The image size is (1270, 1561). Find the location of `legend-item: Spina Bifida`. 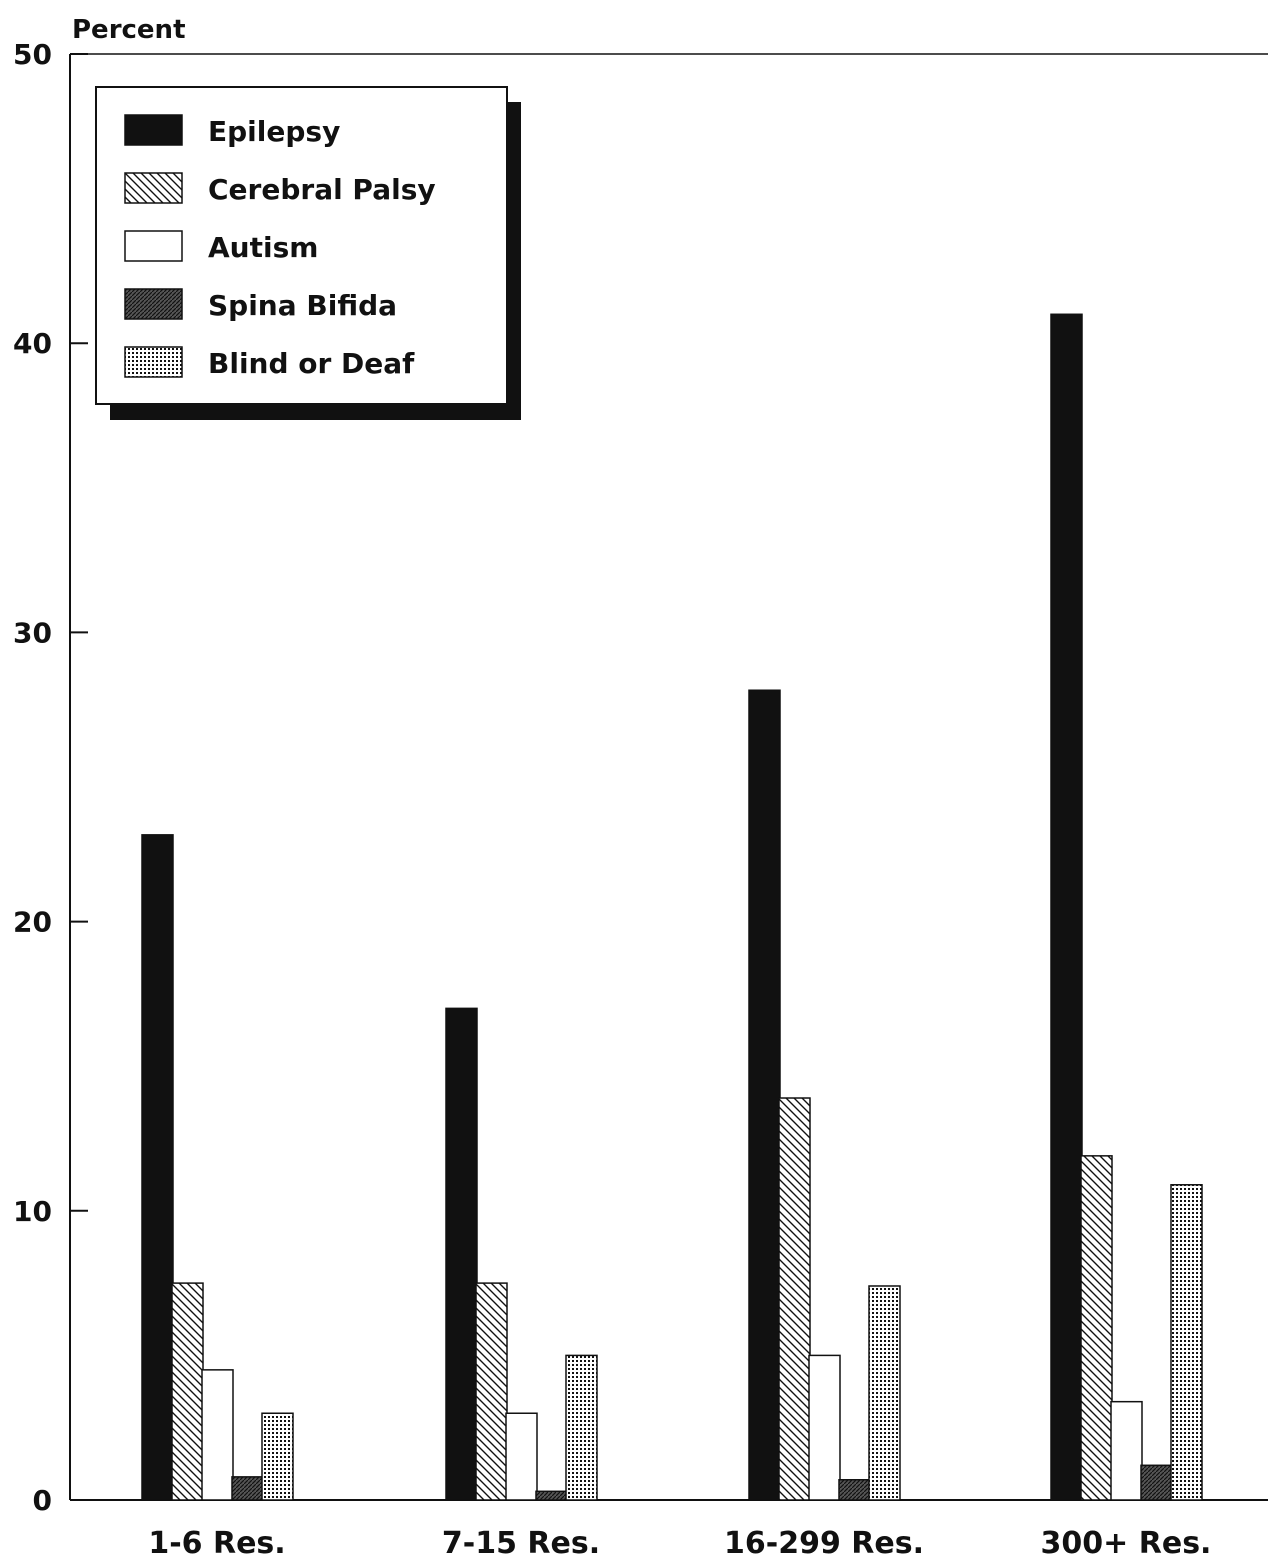

legend-item: Spina Bifida is located at coordinates (260, 305).